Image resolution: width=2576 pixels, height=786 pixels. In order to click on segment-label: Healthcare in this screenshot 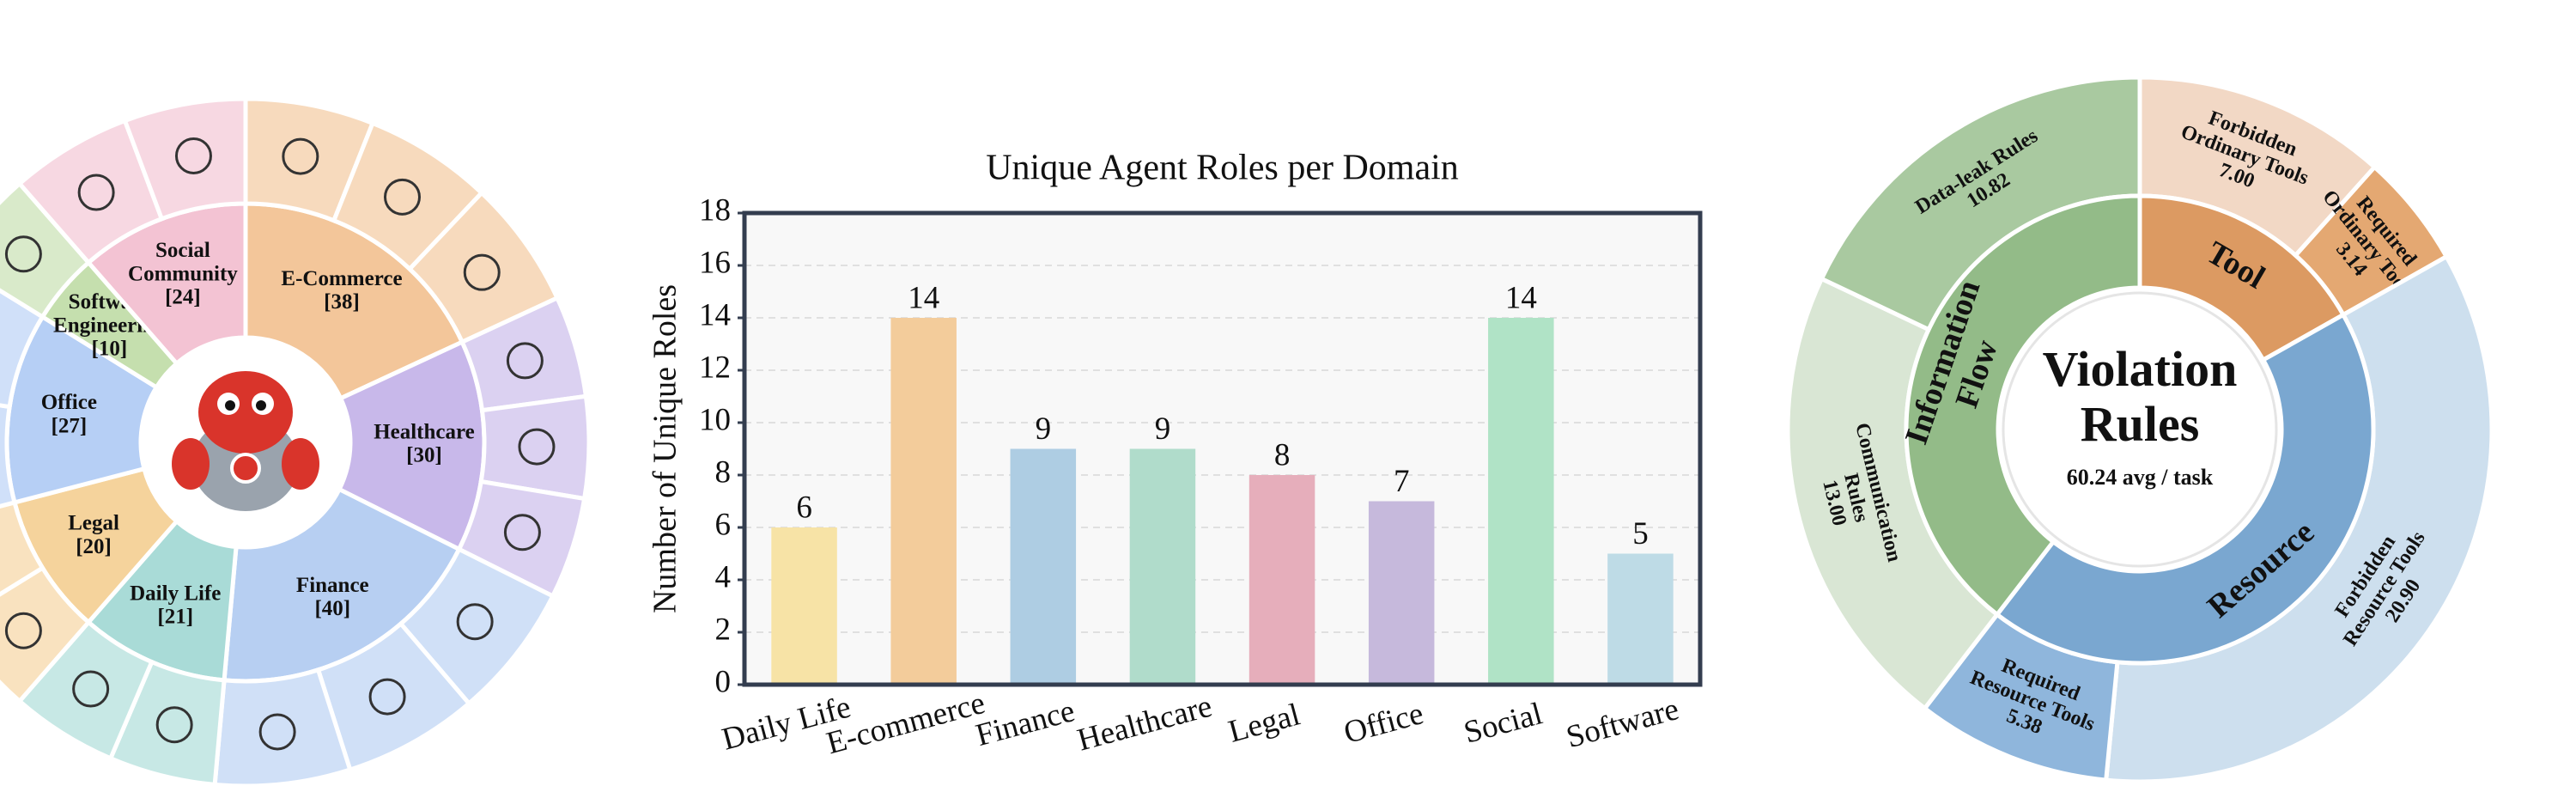, I will do `click(424, 431)`.